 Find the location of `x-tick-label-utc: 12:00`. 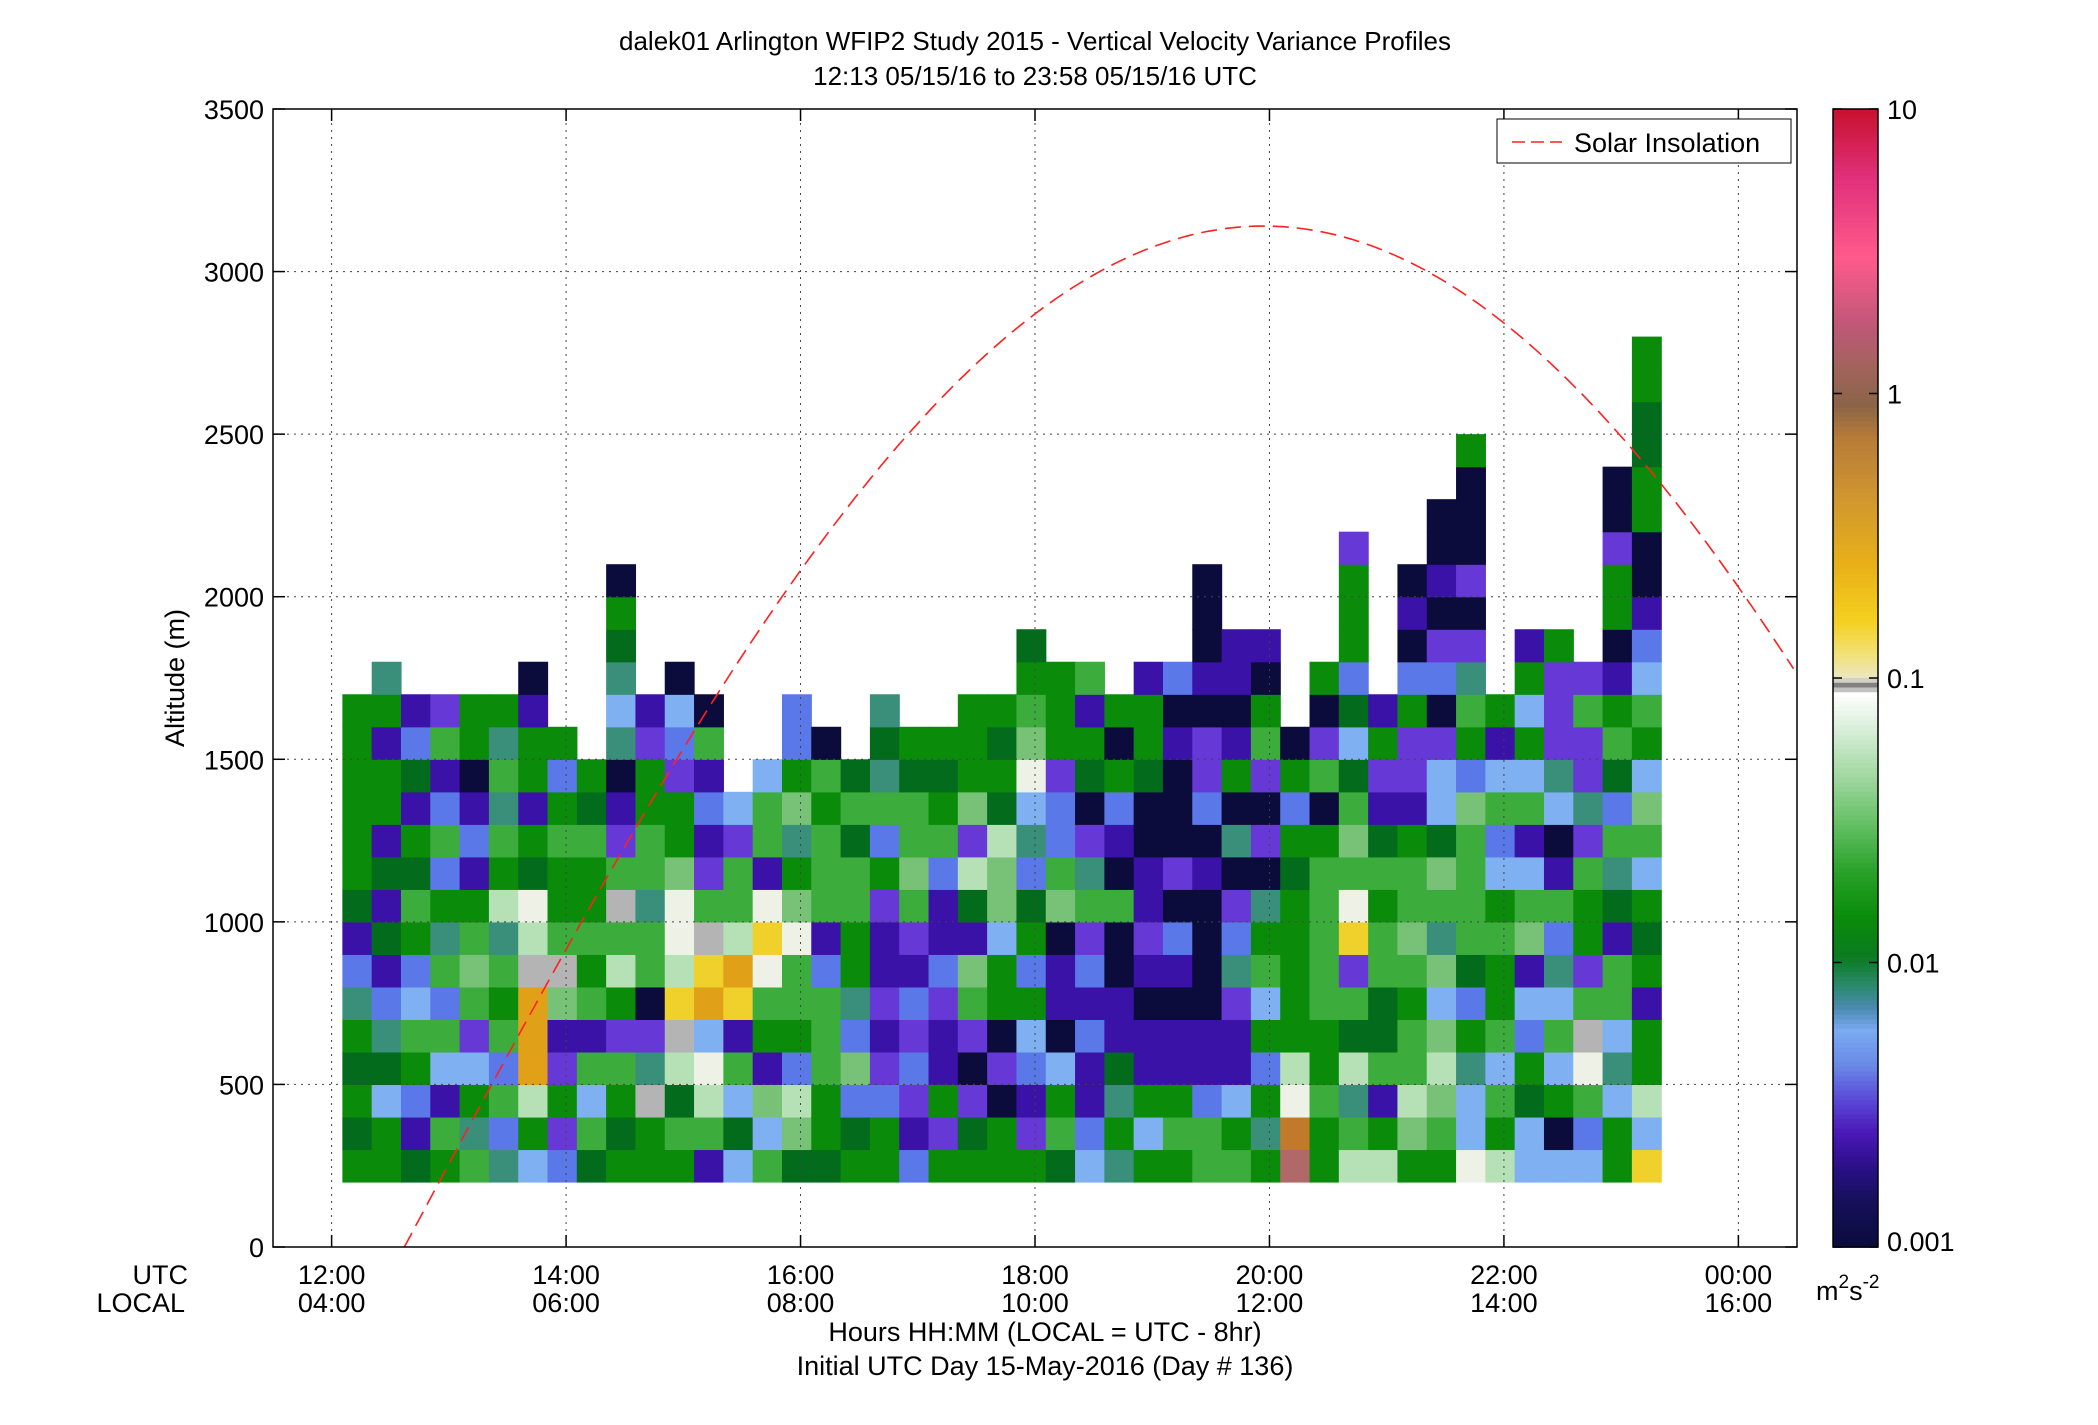

x-tick-label-utc: 12:00 is located at coordinates (332, 1275).